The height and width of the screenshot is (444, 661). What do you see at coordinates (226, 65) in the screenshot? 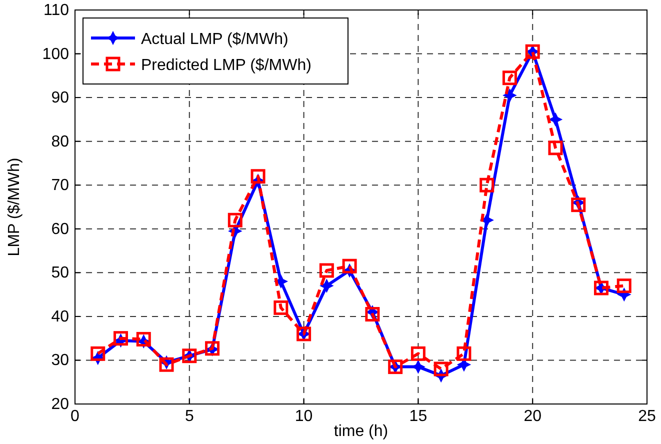
I see `legend-label: Predicted LMP ($/MWh)` at bounding box center [226, 65].